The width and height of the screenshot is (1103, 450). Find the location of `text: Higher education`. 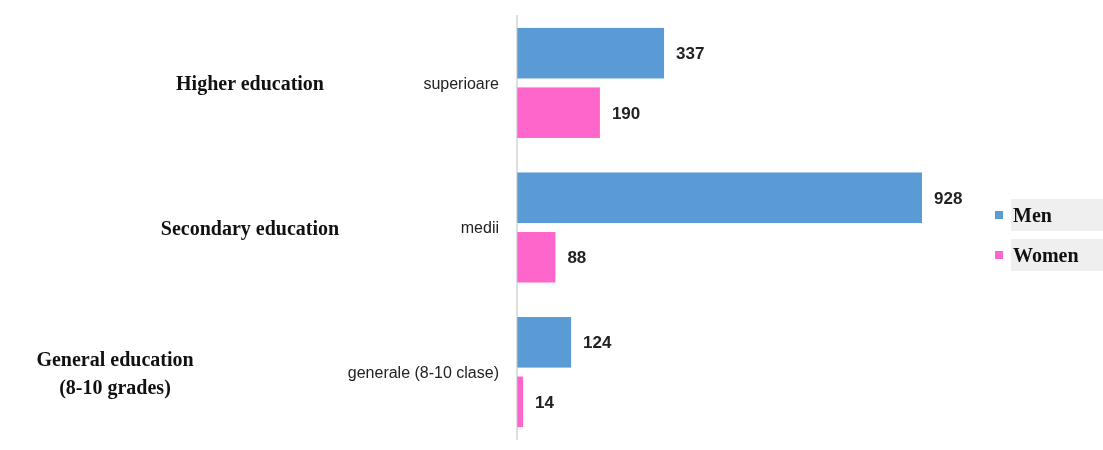

text: Higher education is located at coordinates (250, 83).